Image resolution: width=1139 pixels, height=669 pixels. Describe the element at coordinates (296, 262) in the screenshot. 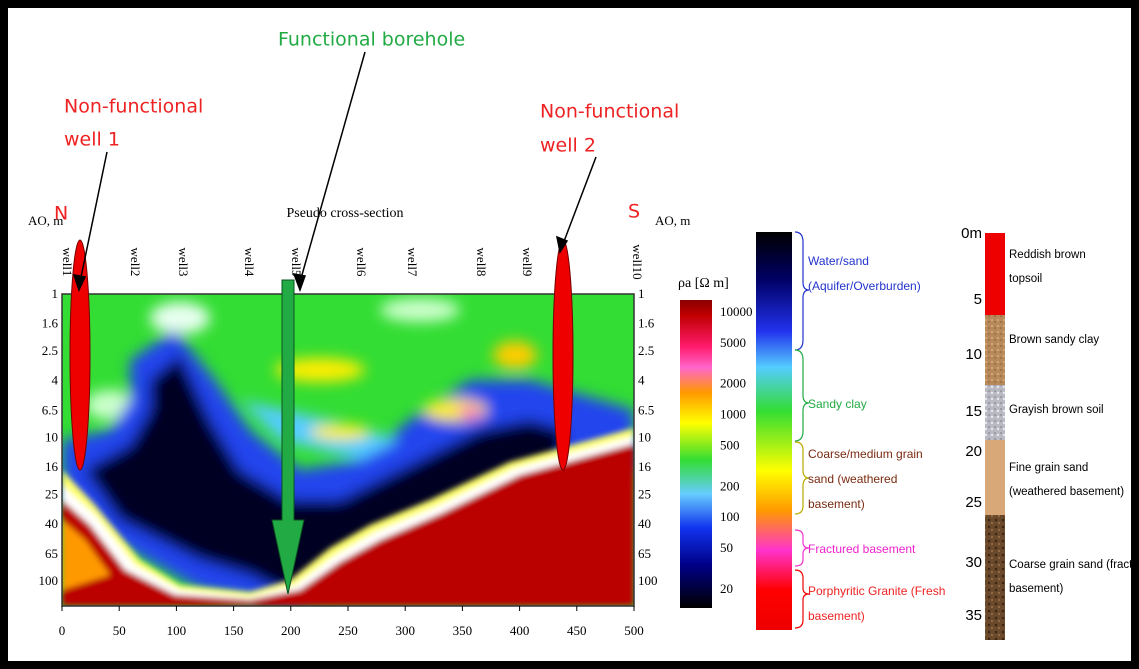

I see `well-label: well5` at that location.